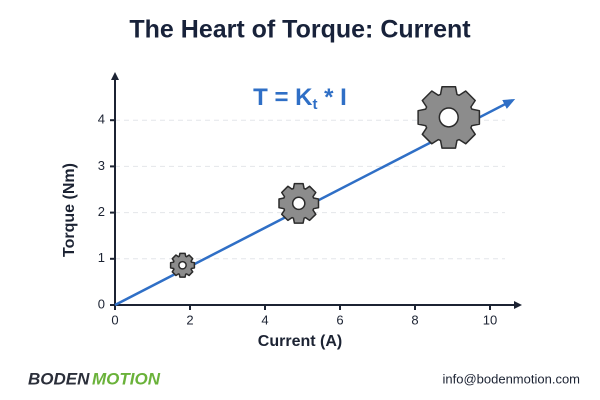 This screenshot has width=600, height=400. I want to click on formula: T = Kt * I, so click(300, 98).